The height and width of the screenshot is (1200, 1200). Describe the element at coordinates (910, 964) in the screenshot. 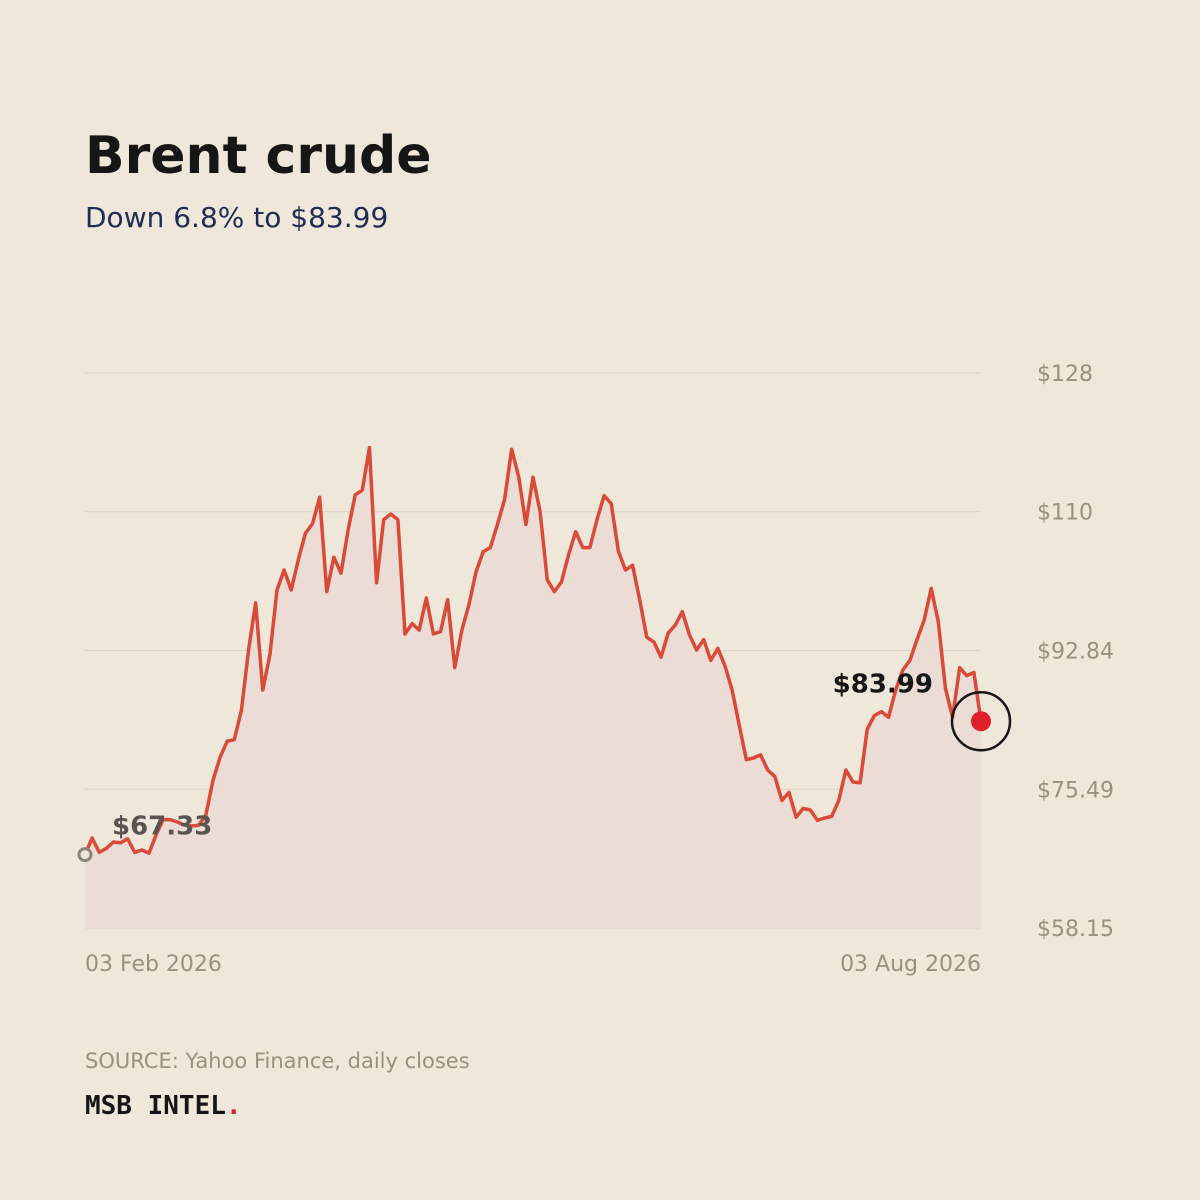

I see `x-tick-label: 03 Aug 2026` at that location.